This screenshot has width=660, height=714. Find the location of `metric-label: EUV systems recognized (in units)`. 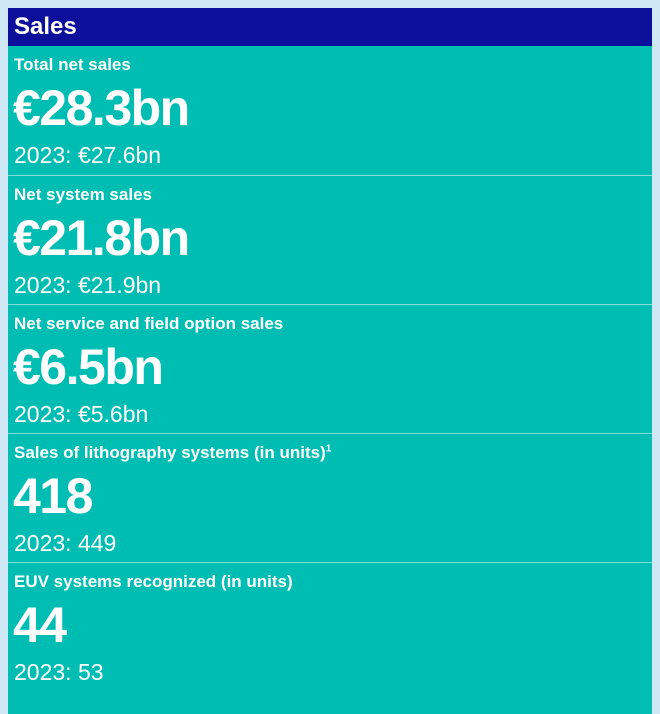

metric-label: EUV systems recognized (in units) is located at coordinates (153, 582).